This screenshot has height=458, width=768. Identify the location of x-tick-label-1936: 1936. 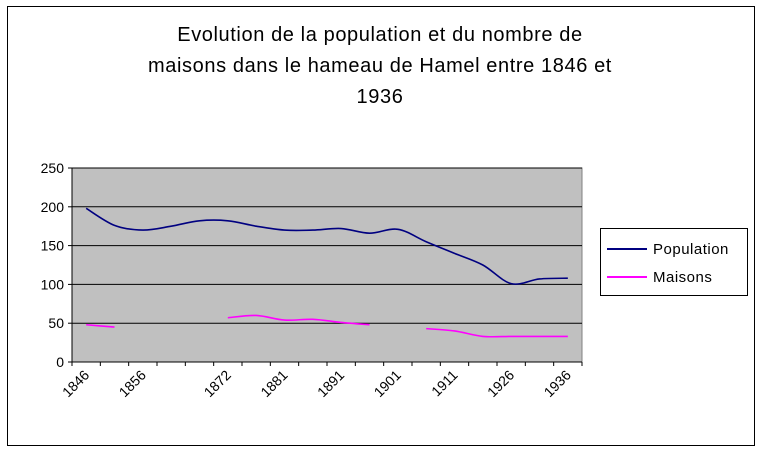
(557, 383).